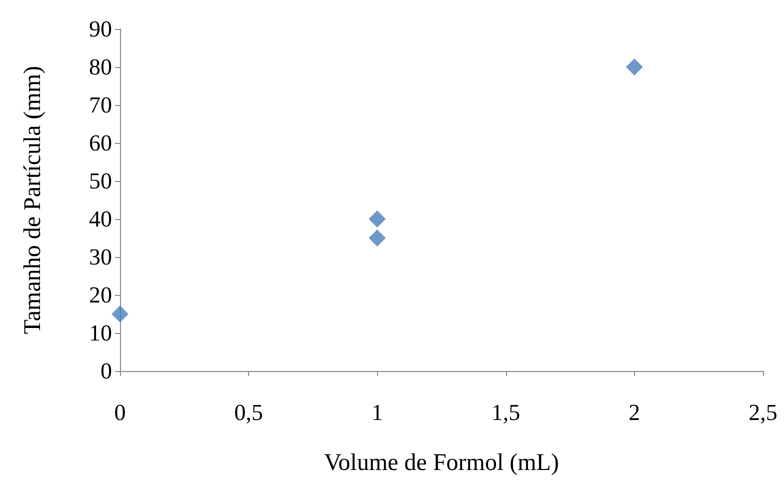 This screenshot has height=486, width=784. Describe the element at coordinates (100, 29) in the screenshot. I see `y-tick-label: 90` at that location.